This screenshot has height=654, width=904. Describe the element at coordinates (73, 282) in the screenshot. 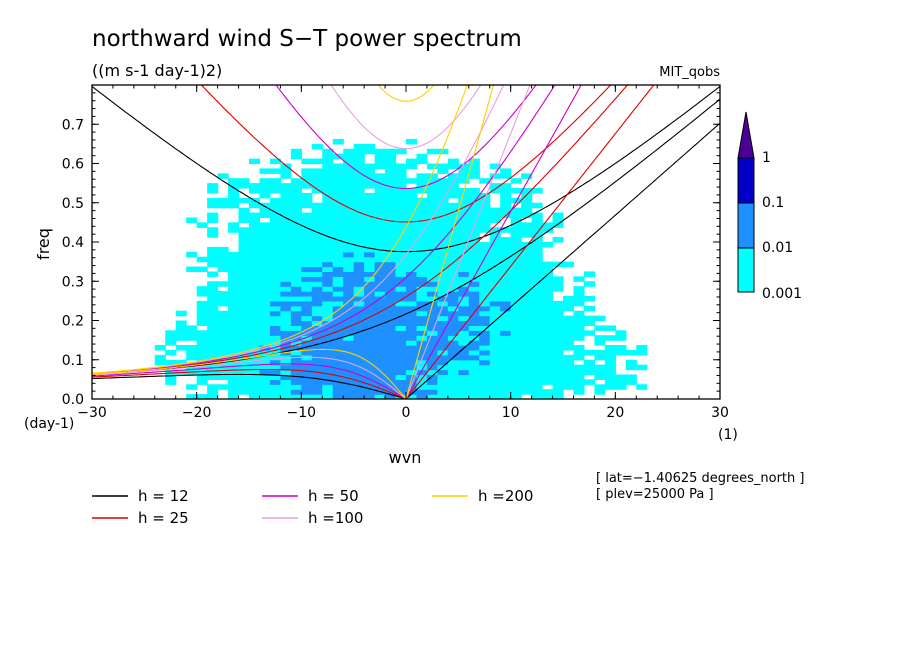

I see `y-tick-label: 0.3` at that location.